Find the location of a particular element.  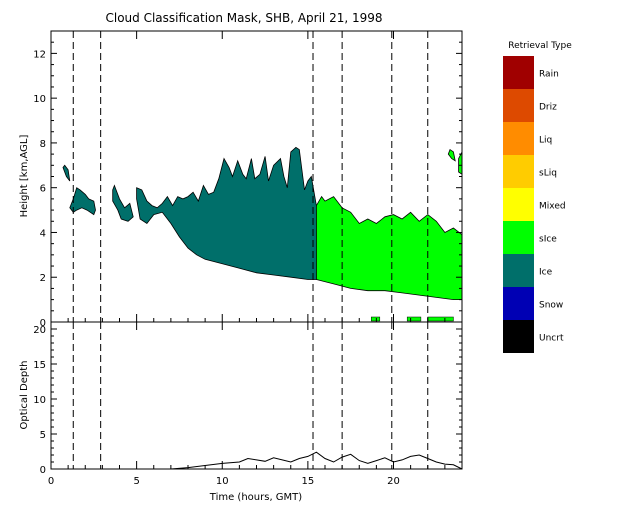

optical-depth-tick-label: 15 is located at coordinates (39, 365).